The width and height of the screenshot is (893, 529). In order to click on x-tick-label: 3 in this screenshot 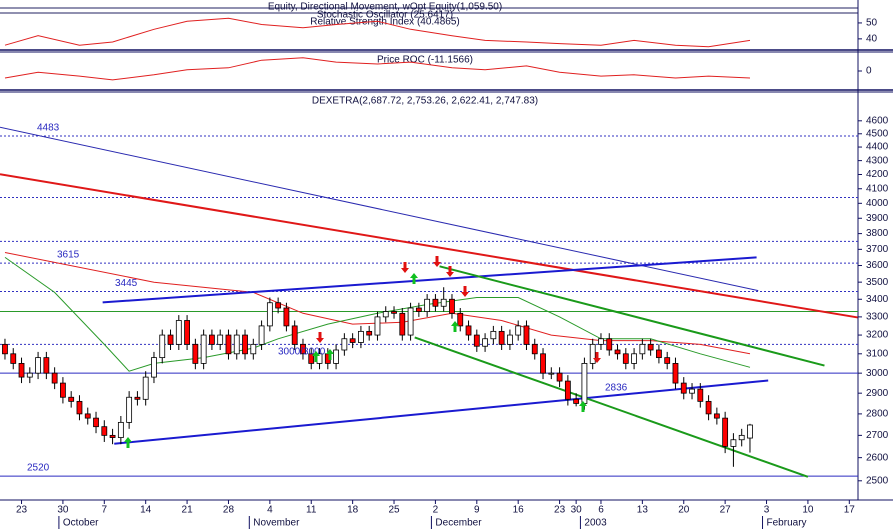, I will do `click(767, 510)`.